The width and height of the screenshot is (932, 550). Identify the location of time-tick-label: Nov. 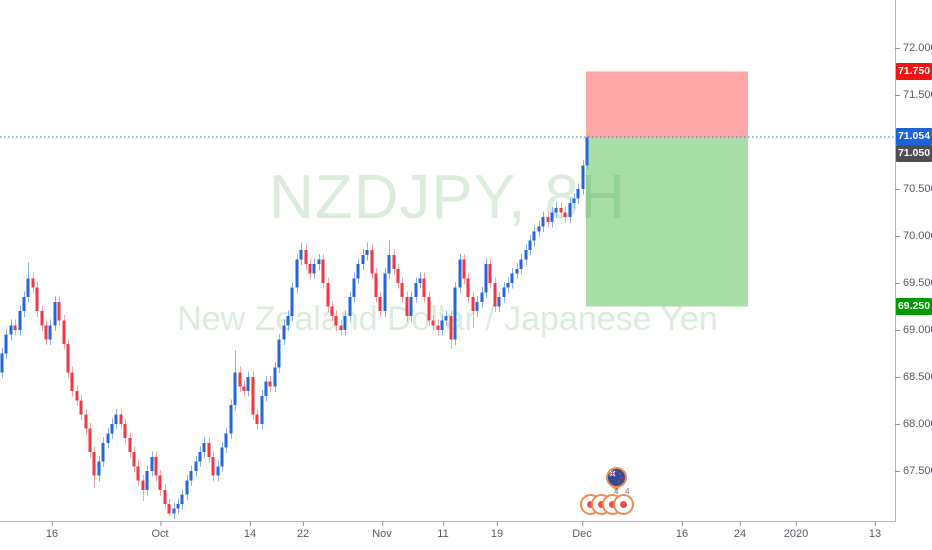
(382, 531).